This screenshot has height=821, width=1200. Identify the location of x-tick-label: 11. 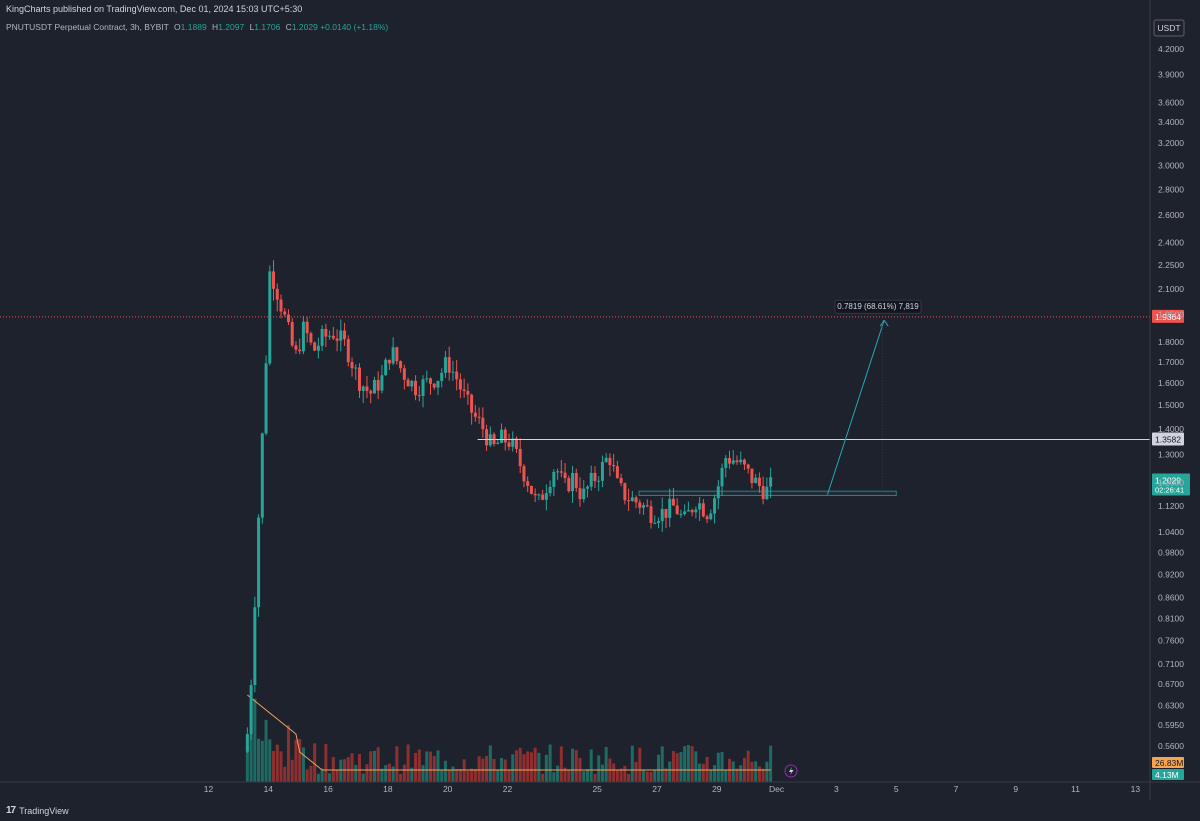
(1075, 789).